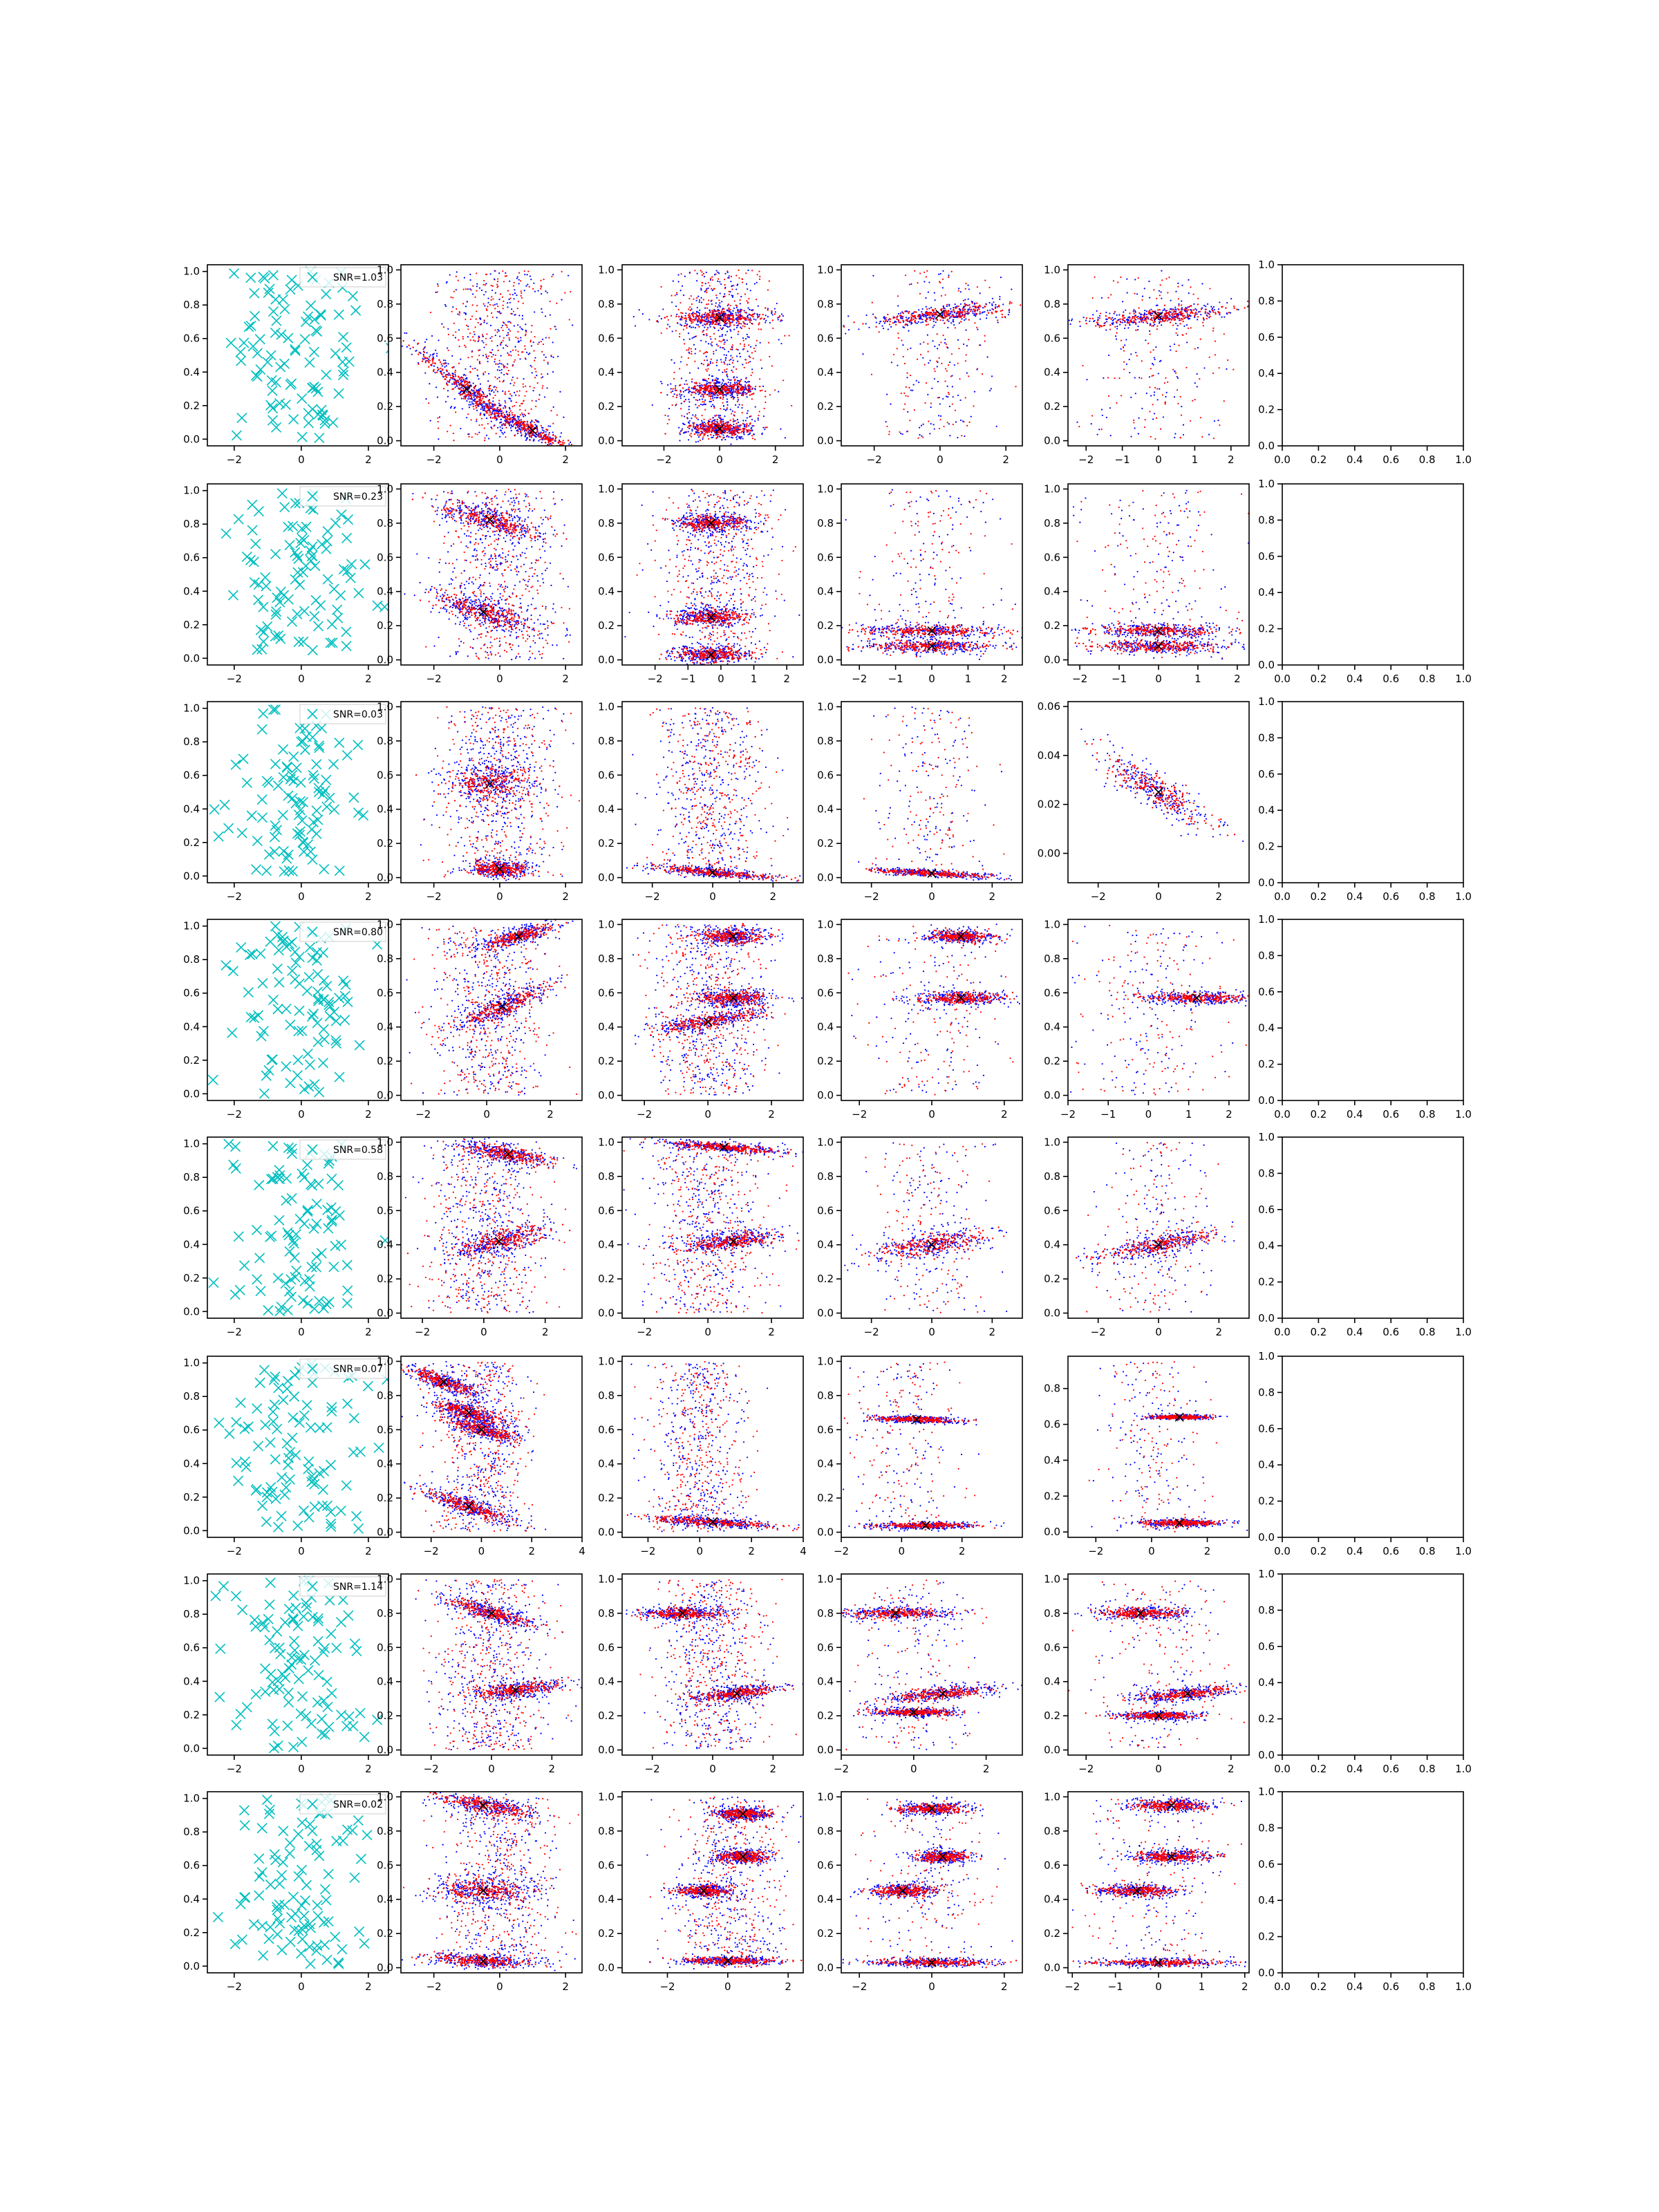  Describe the element at coordinates (1052, 406) in the screenshot. I see `y-tick-label: 0.2` at that location.